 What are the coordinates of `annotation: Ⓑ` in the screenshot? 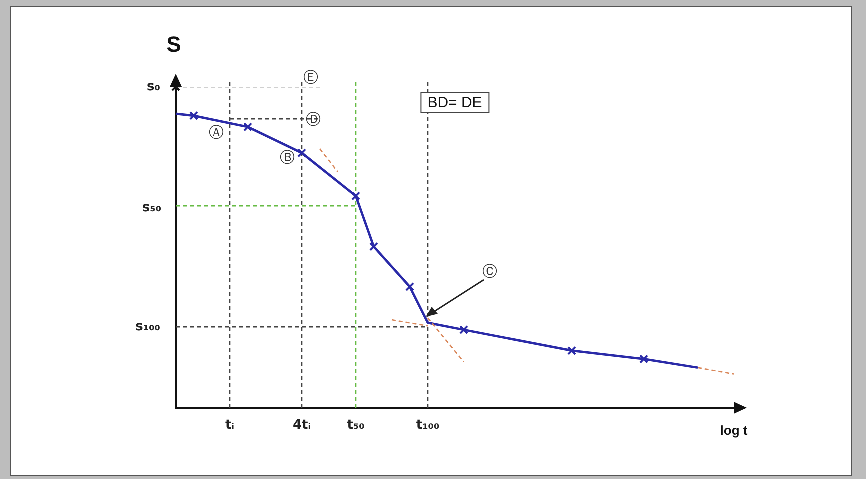 It's located at (288, 158).